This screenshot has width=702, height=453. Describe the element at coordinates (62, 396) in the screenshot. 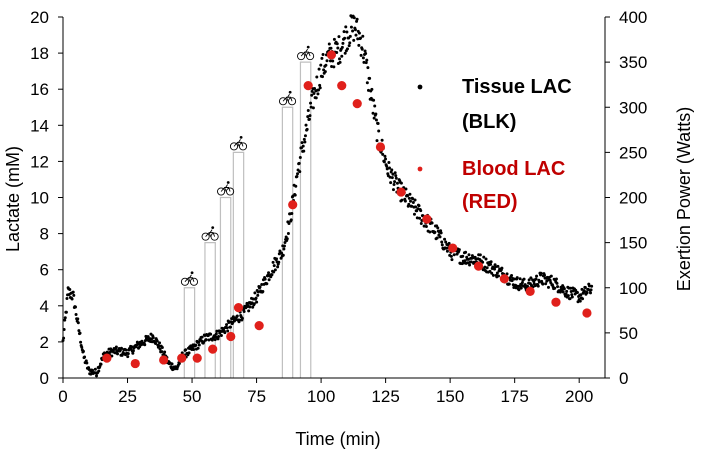

I see `x-tick-label: 0` at that location.